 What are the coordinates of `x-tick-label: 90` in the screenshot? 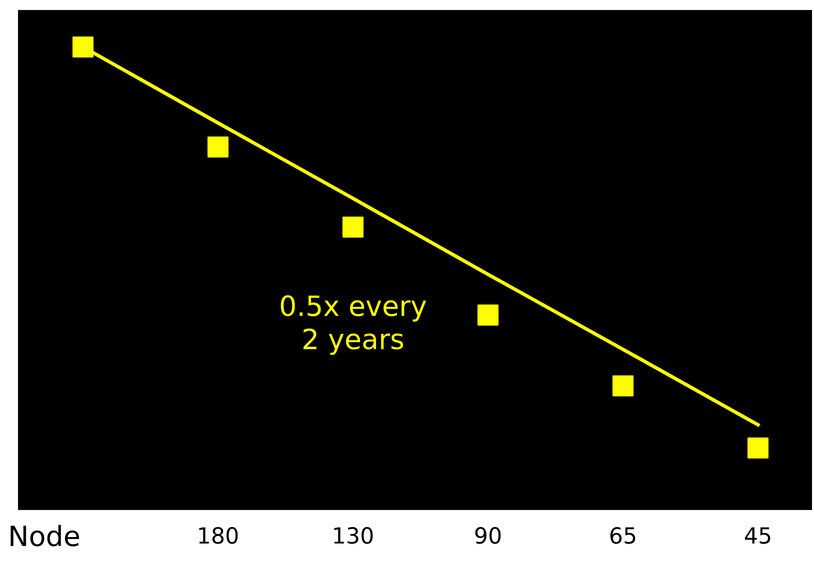 It's located at (488, 535).